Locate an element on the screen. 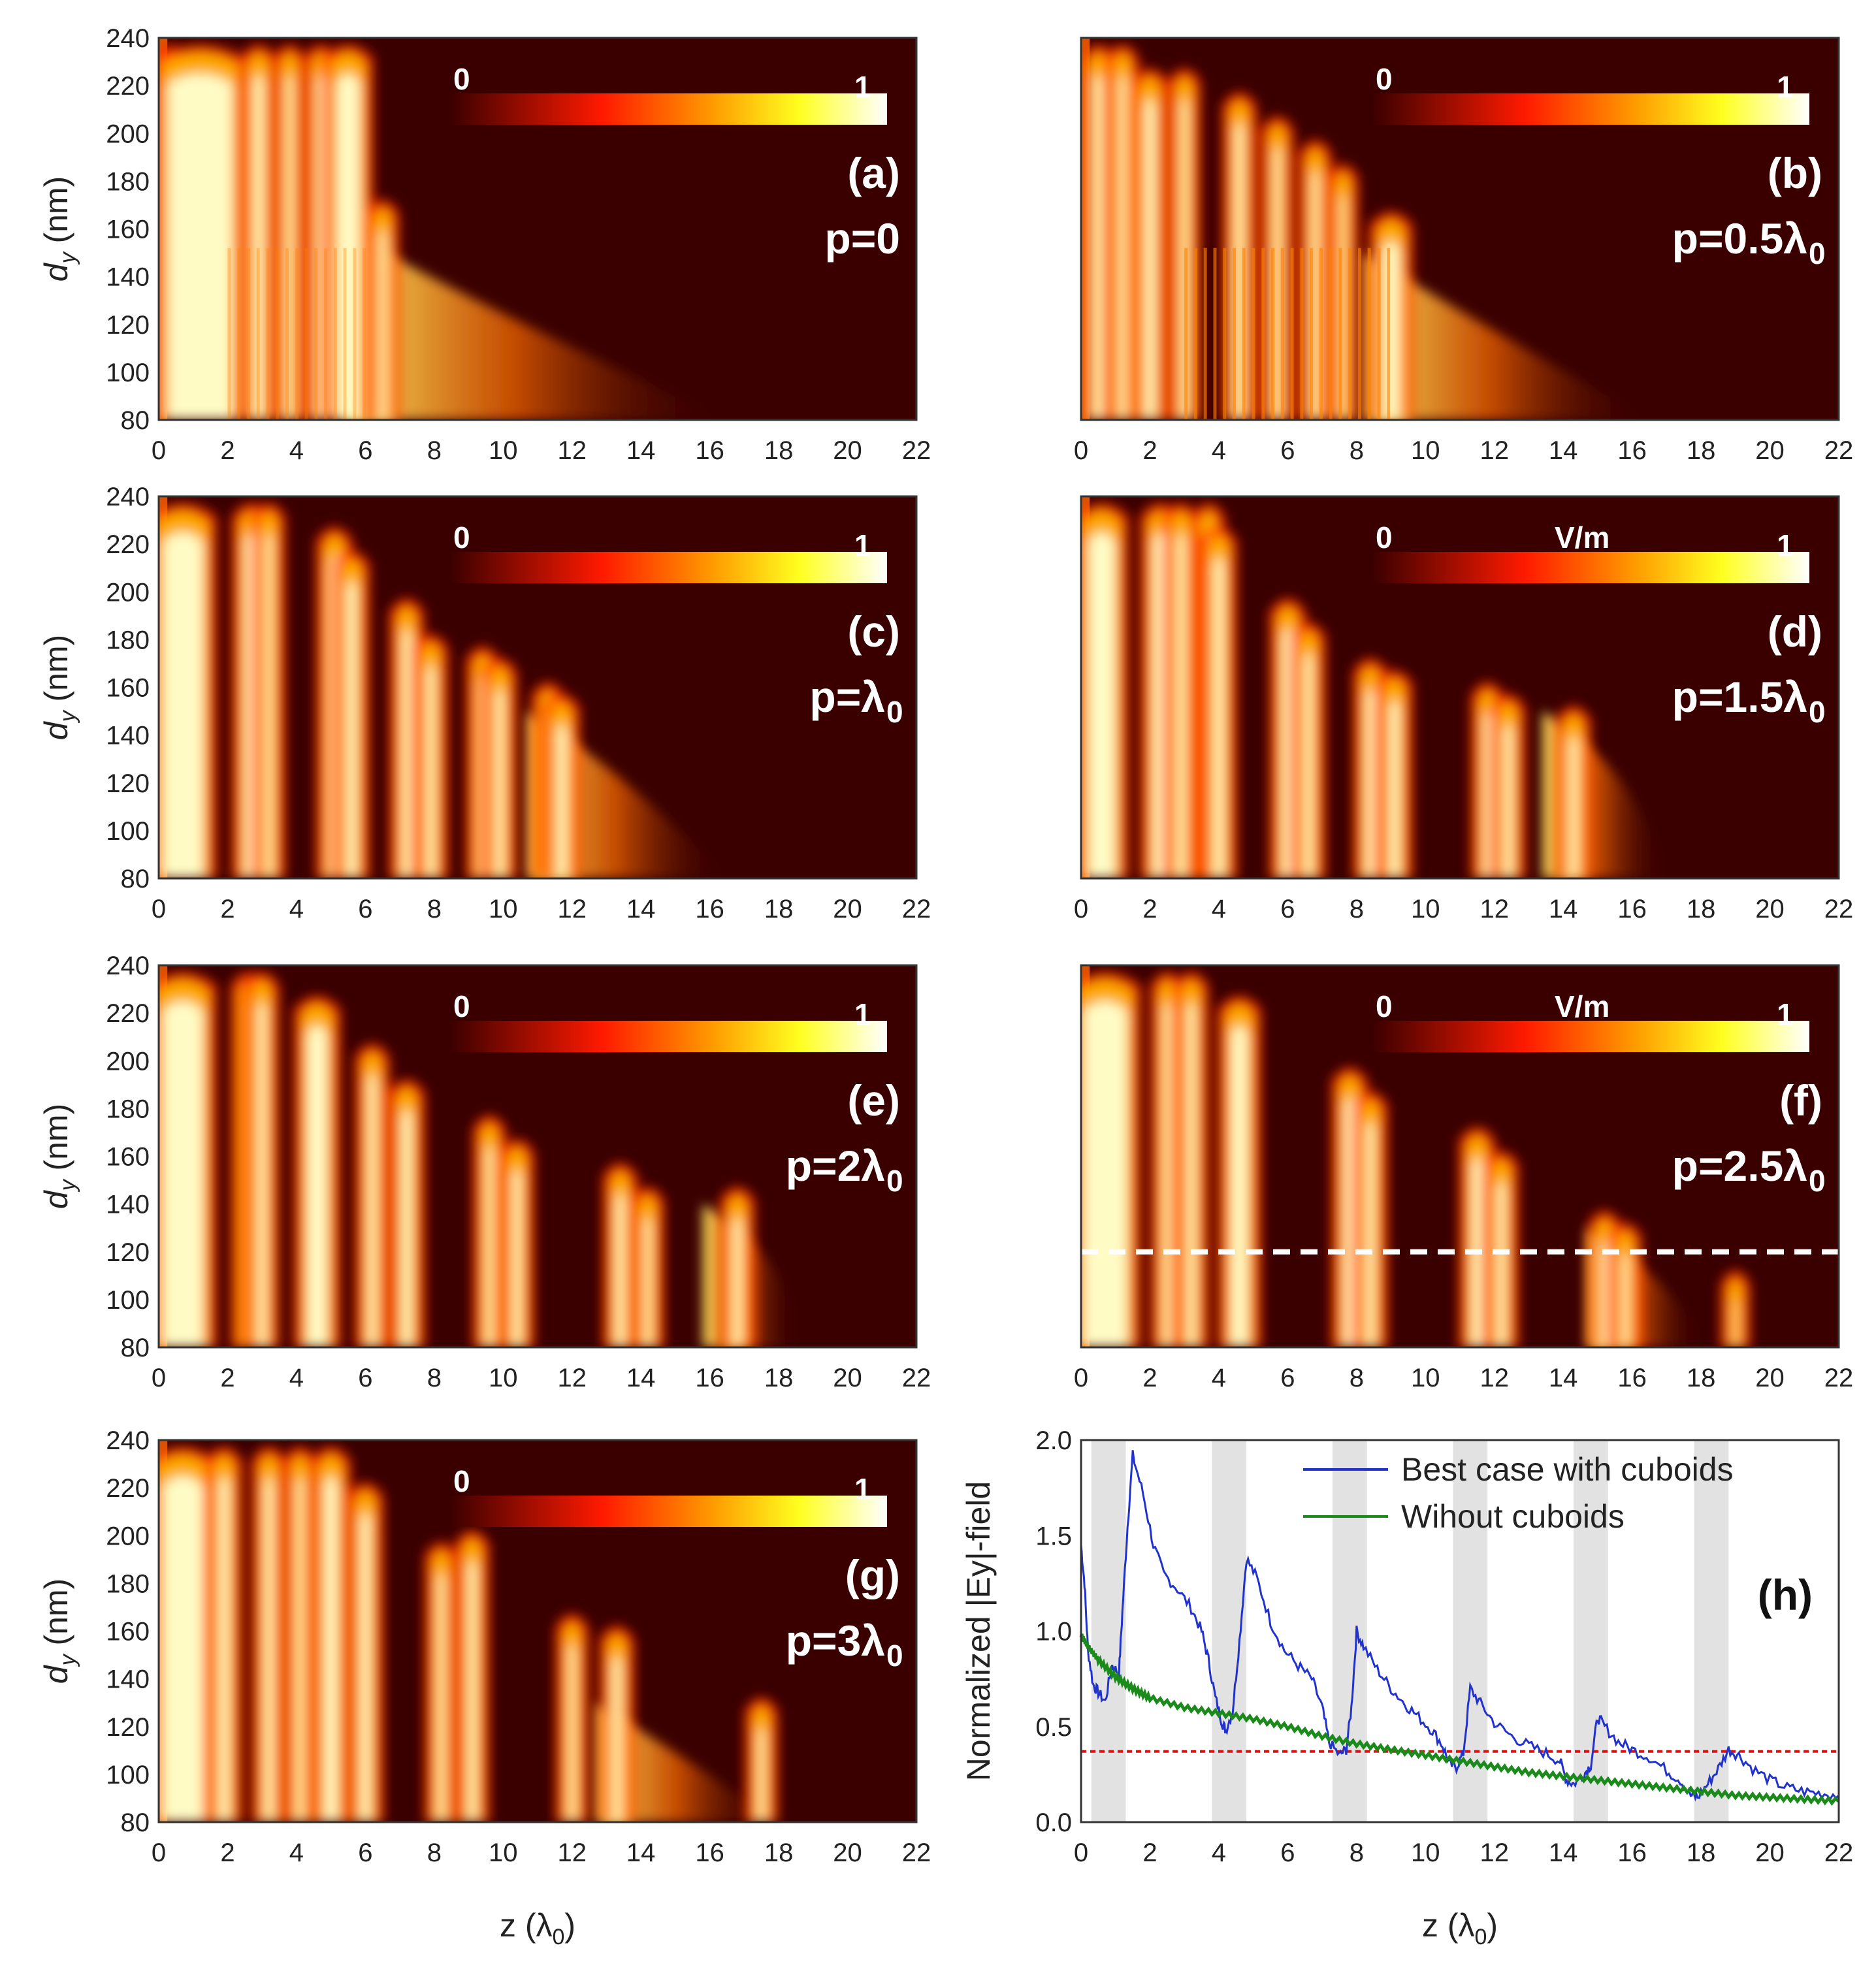 Image resolution: width=1876 pixels, height=1973 pixels. y-tick-label: 220 is located at coordinates (128, 1488).